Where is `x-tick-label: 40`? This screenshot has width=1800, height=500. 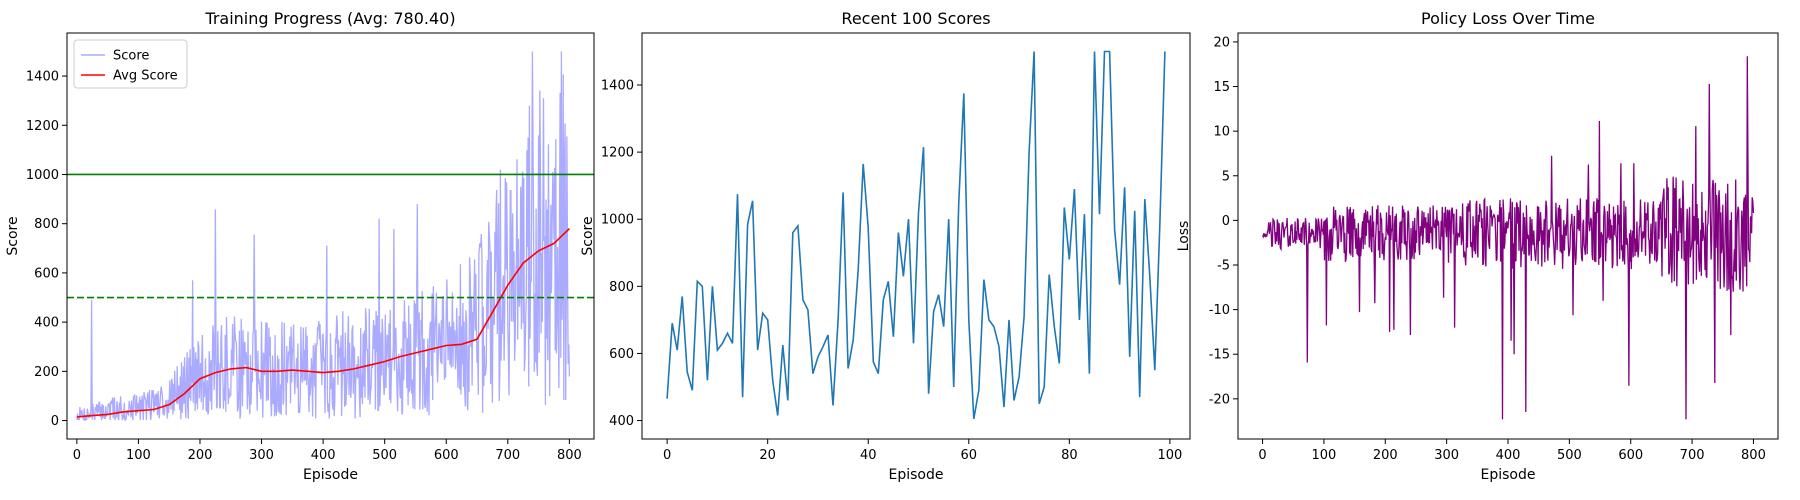 x-tick-label: 40 is located at coordinates (868, 455).